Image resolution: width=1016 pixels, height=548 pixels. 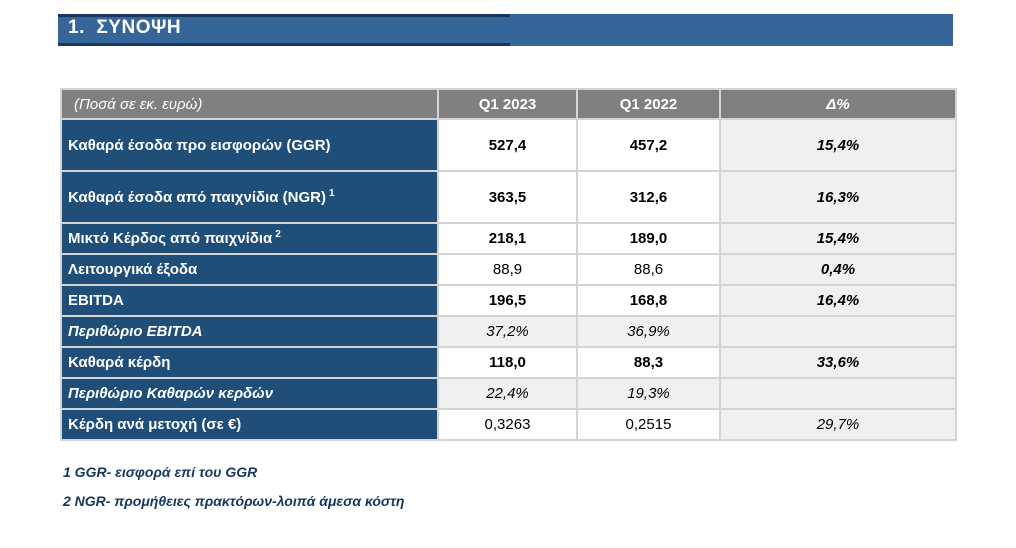 I want to click on footnote-marker: 1, so click(x=332, y=193).